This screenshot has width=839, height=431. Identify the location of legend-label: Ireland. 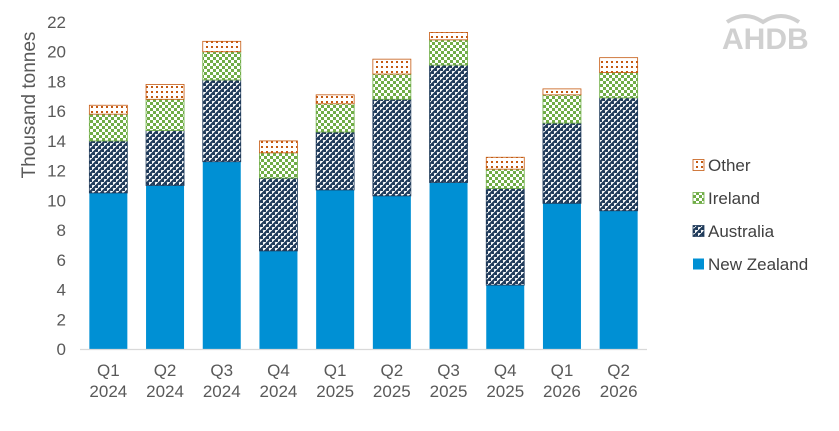
(734, 198).